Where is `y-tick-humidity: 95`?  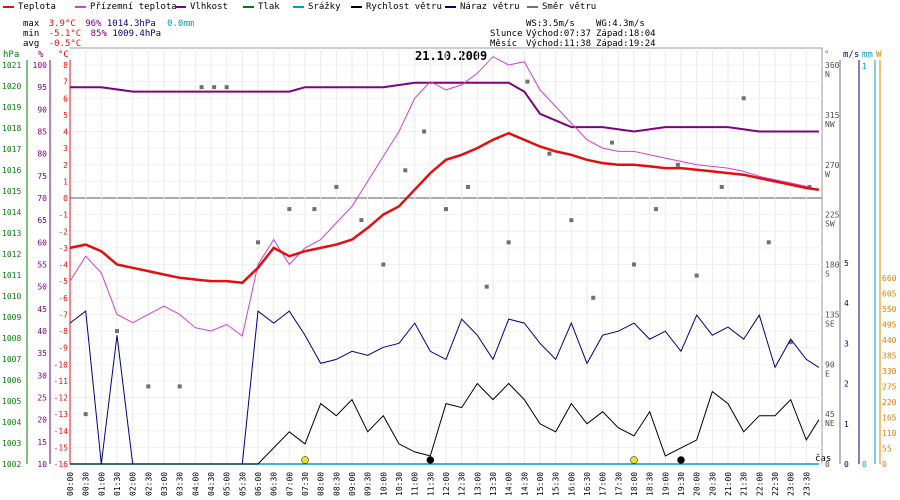 y-tick-humidity: 95 is located at coordinates (42, 87).